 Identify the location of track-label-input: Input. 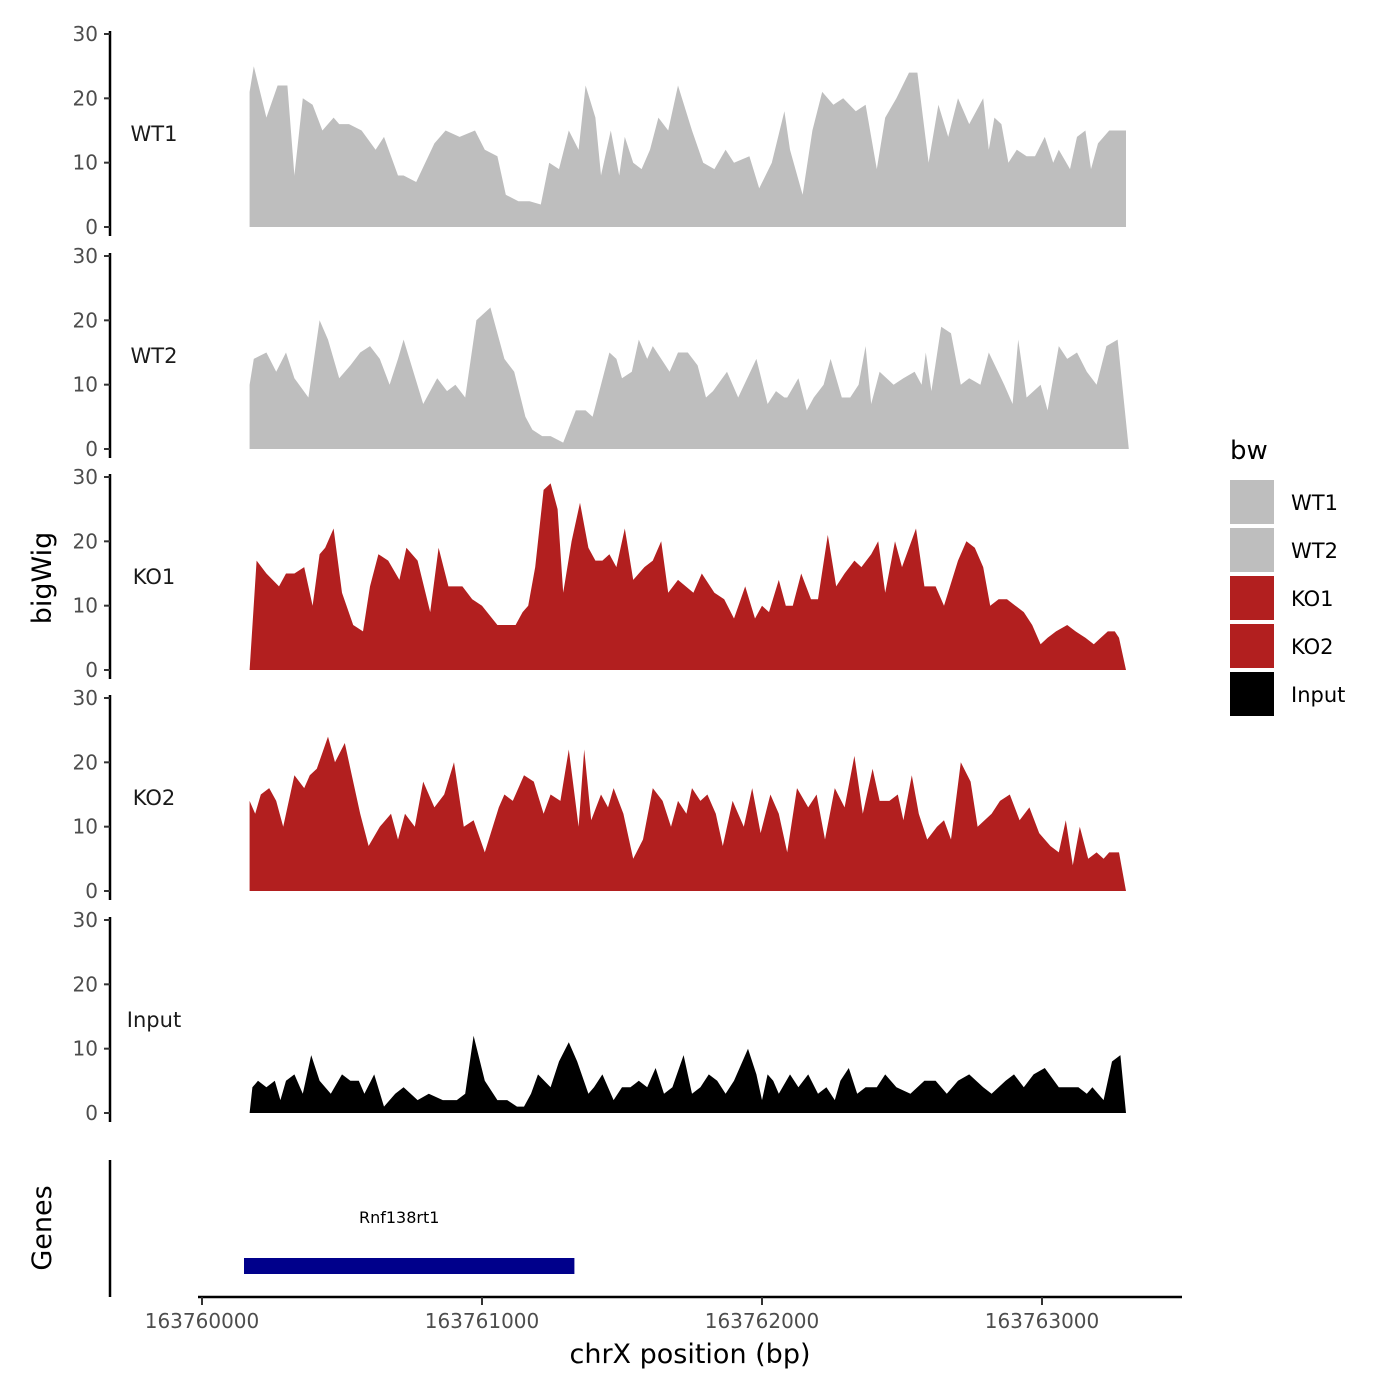
(154, 1020).